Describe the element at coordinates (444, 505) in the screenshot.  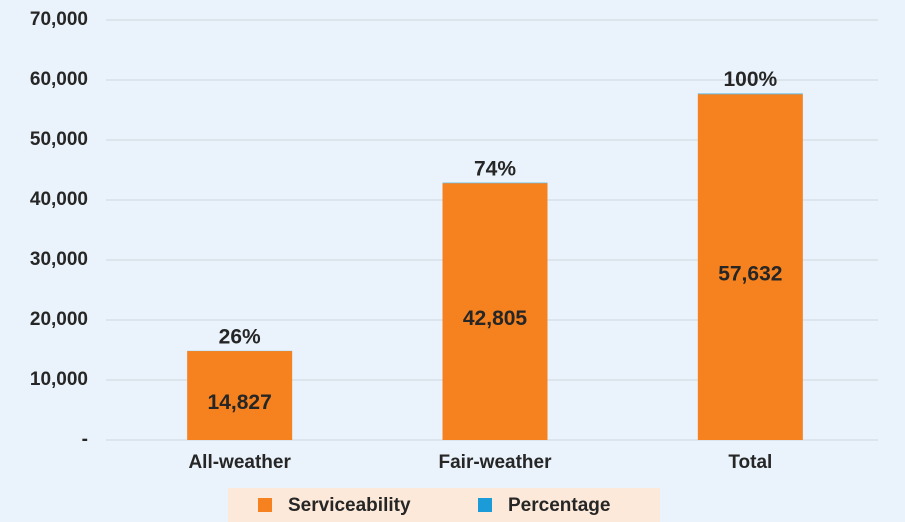
I see `legend-box` at that location.